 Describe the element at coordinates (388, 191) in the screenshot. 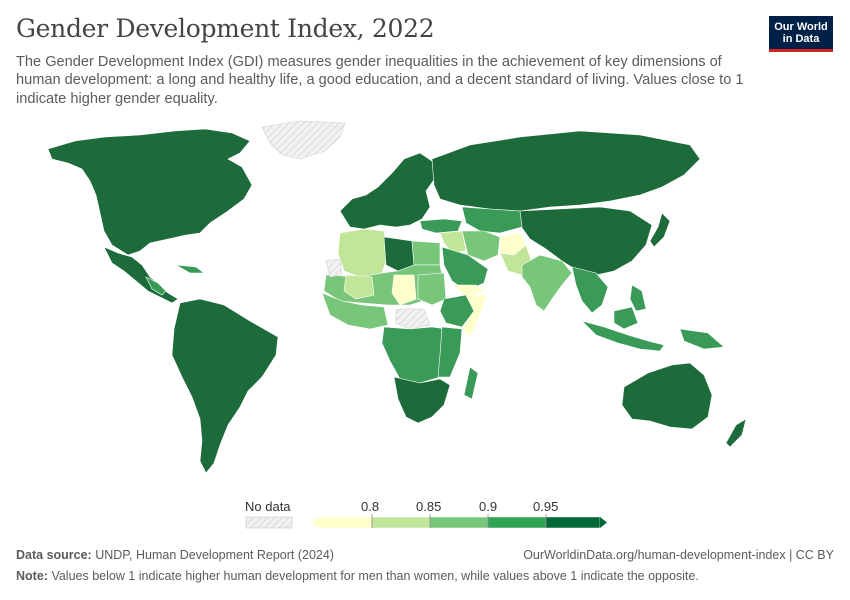

I see `region-europe` at that location.